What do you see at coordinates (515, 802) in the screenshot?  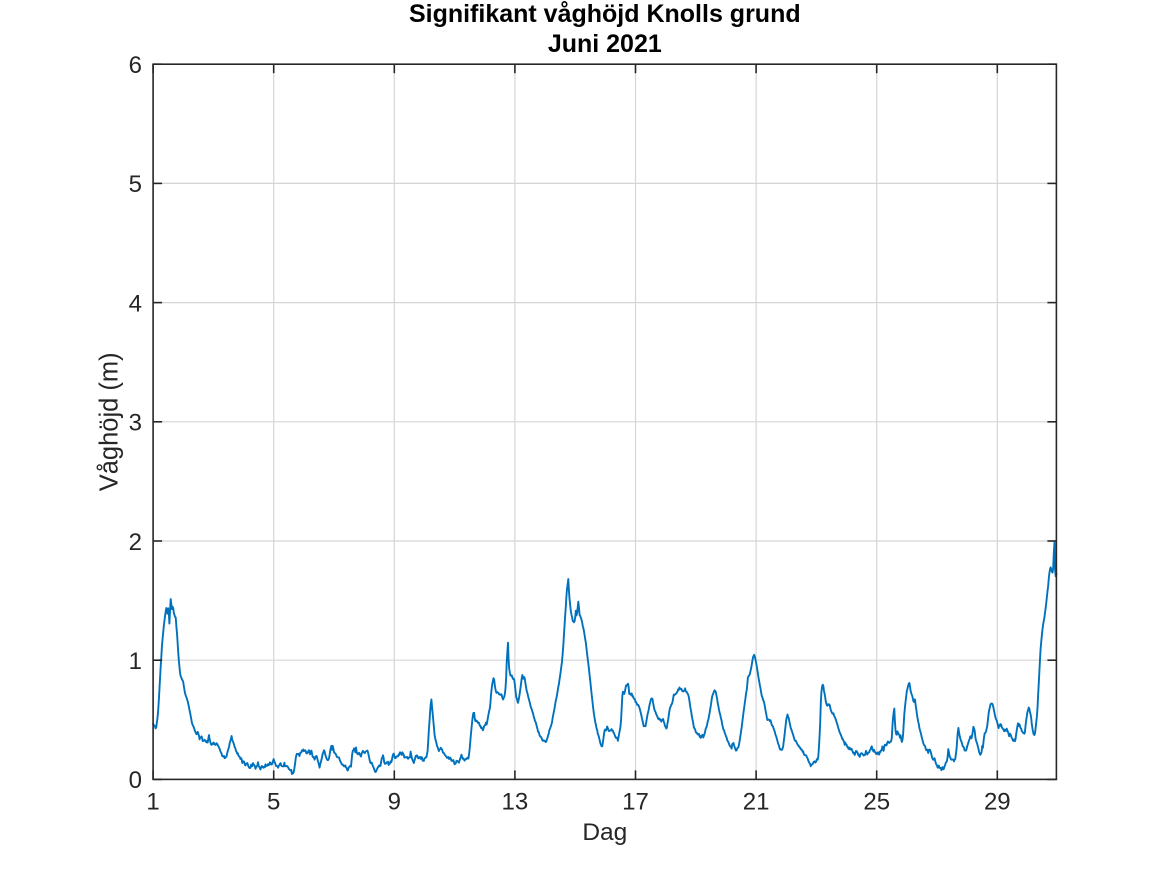 I see `svg-text: 13` at bounding box center [515, 802].